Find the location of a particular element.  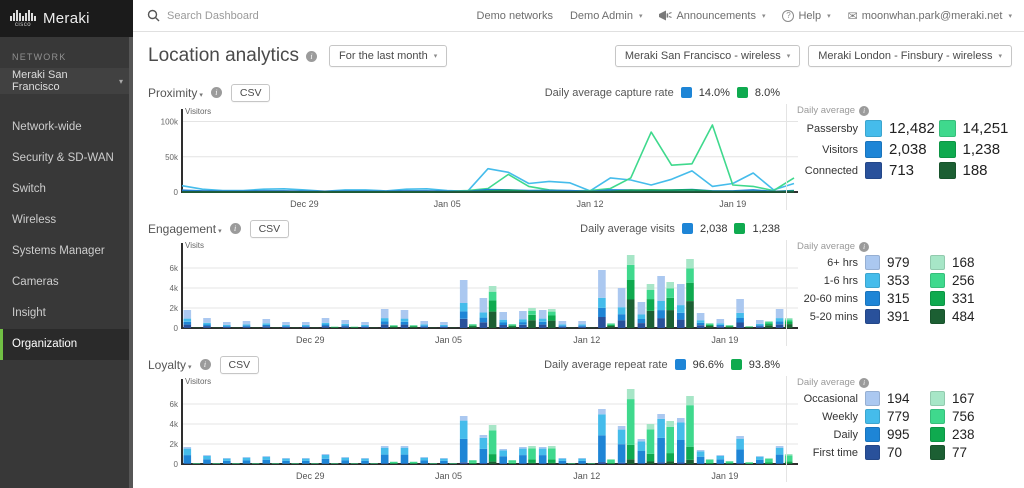

svg-text: 2k is located at coordinates (174, 308).